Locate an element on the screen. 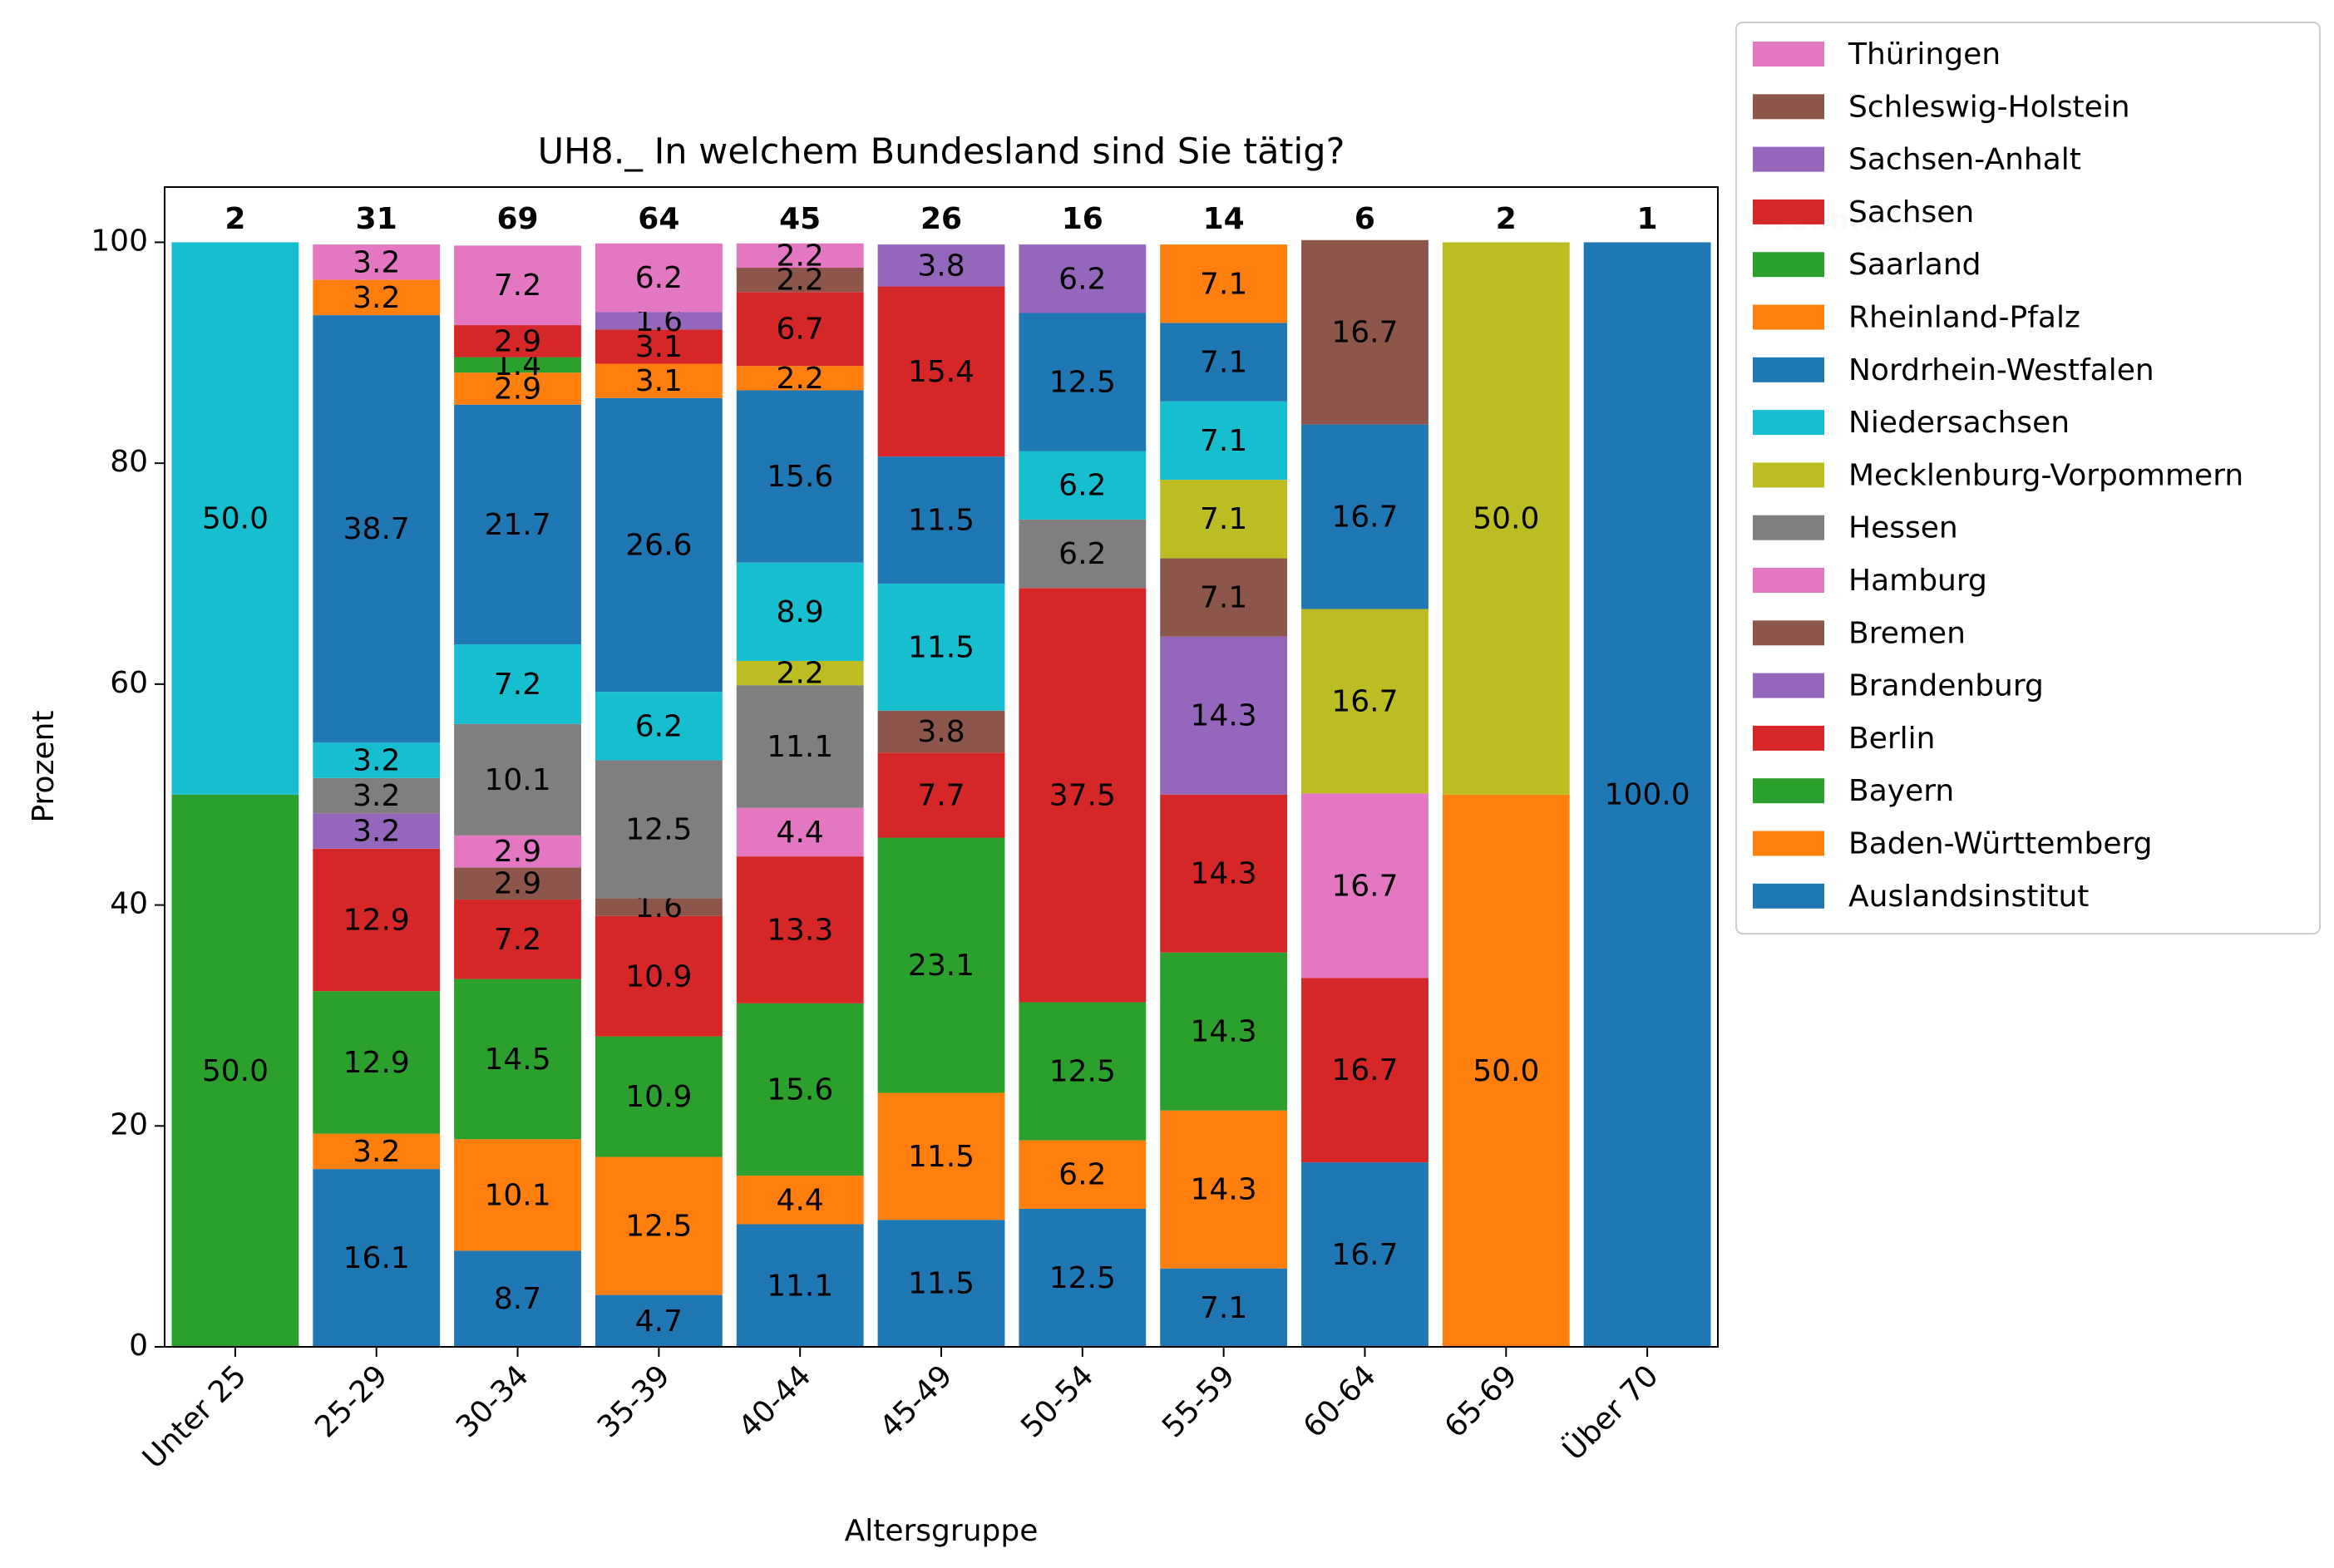 This screenshot has width=2334, height=1568. value-label: 21.7 is located at coordinates (517, 525).